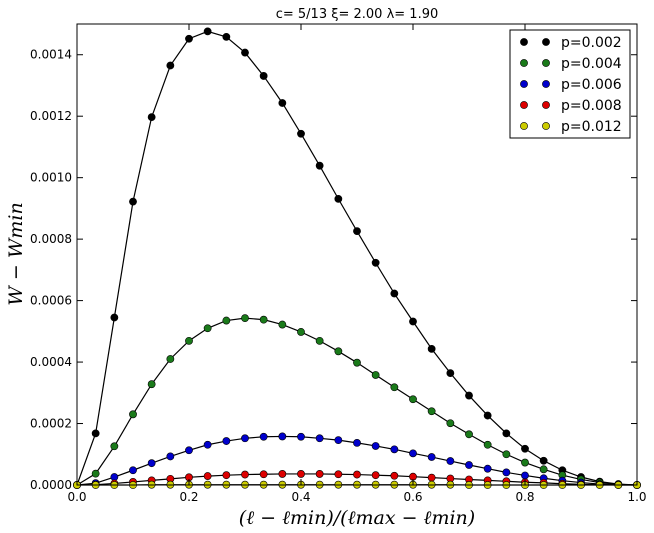  Describe the element at coordinates (591, 64) in the screenshot. I see `legend-label: p=0.004` at that location.